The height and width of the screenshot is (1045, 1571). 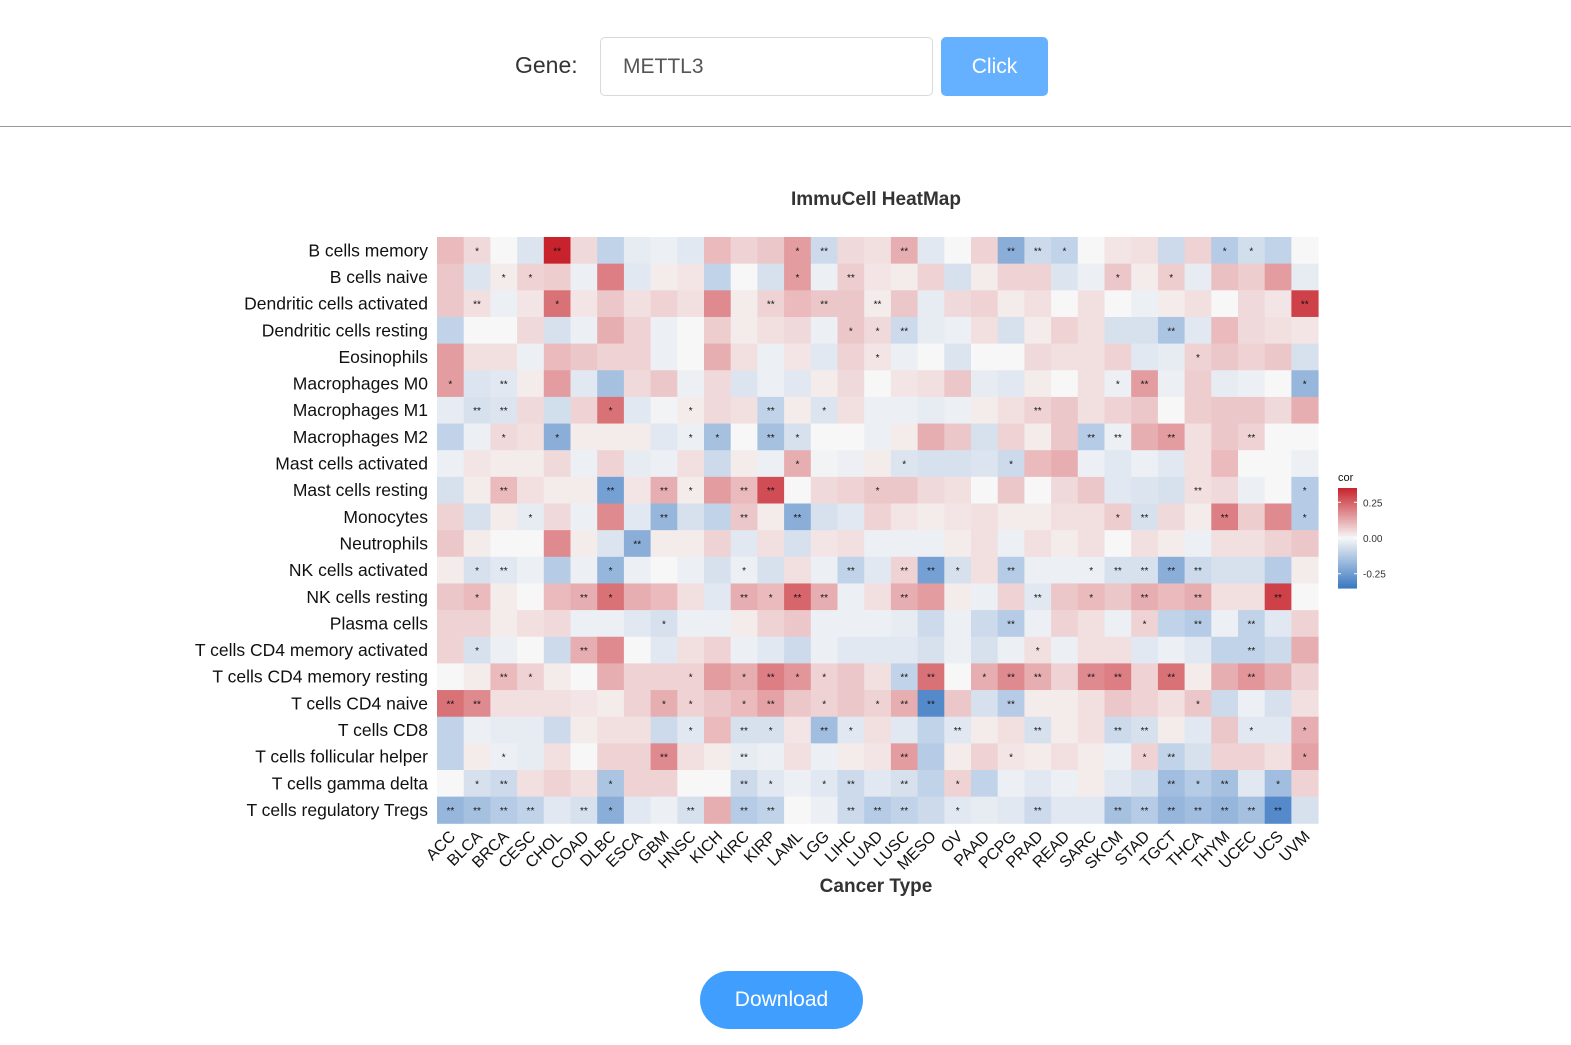 I want to click on y-tick-label: Macrophages M2, so click(x=360, y=437).